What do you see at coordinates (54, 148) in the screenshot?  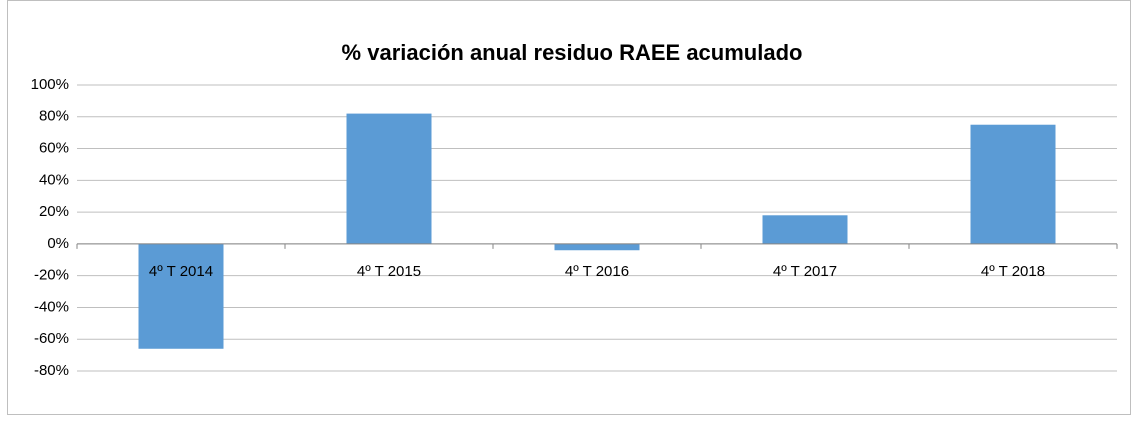 I see `y-tick-label: 60%` at bounding box center [54, 148].